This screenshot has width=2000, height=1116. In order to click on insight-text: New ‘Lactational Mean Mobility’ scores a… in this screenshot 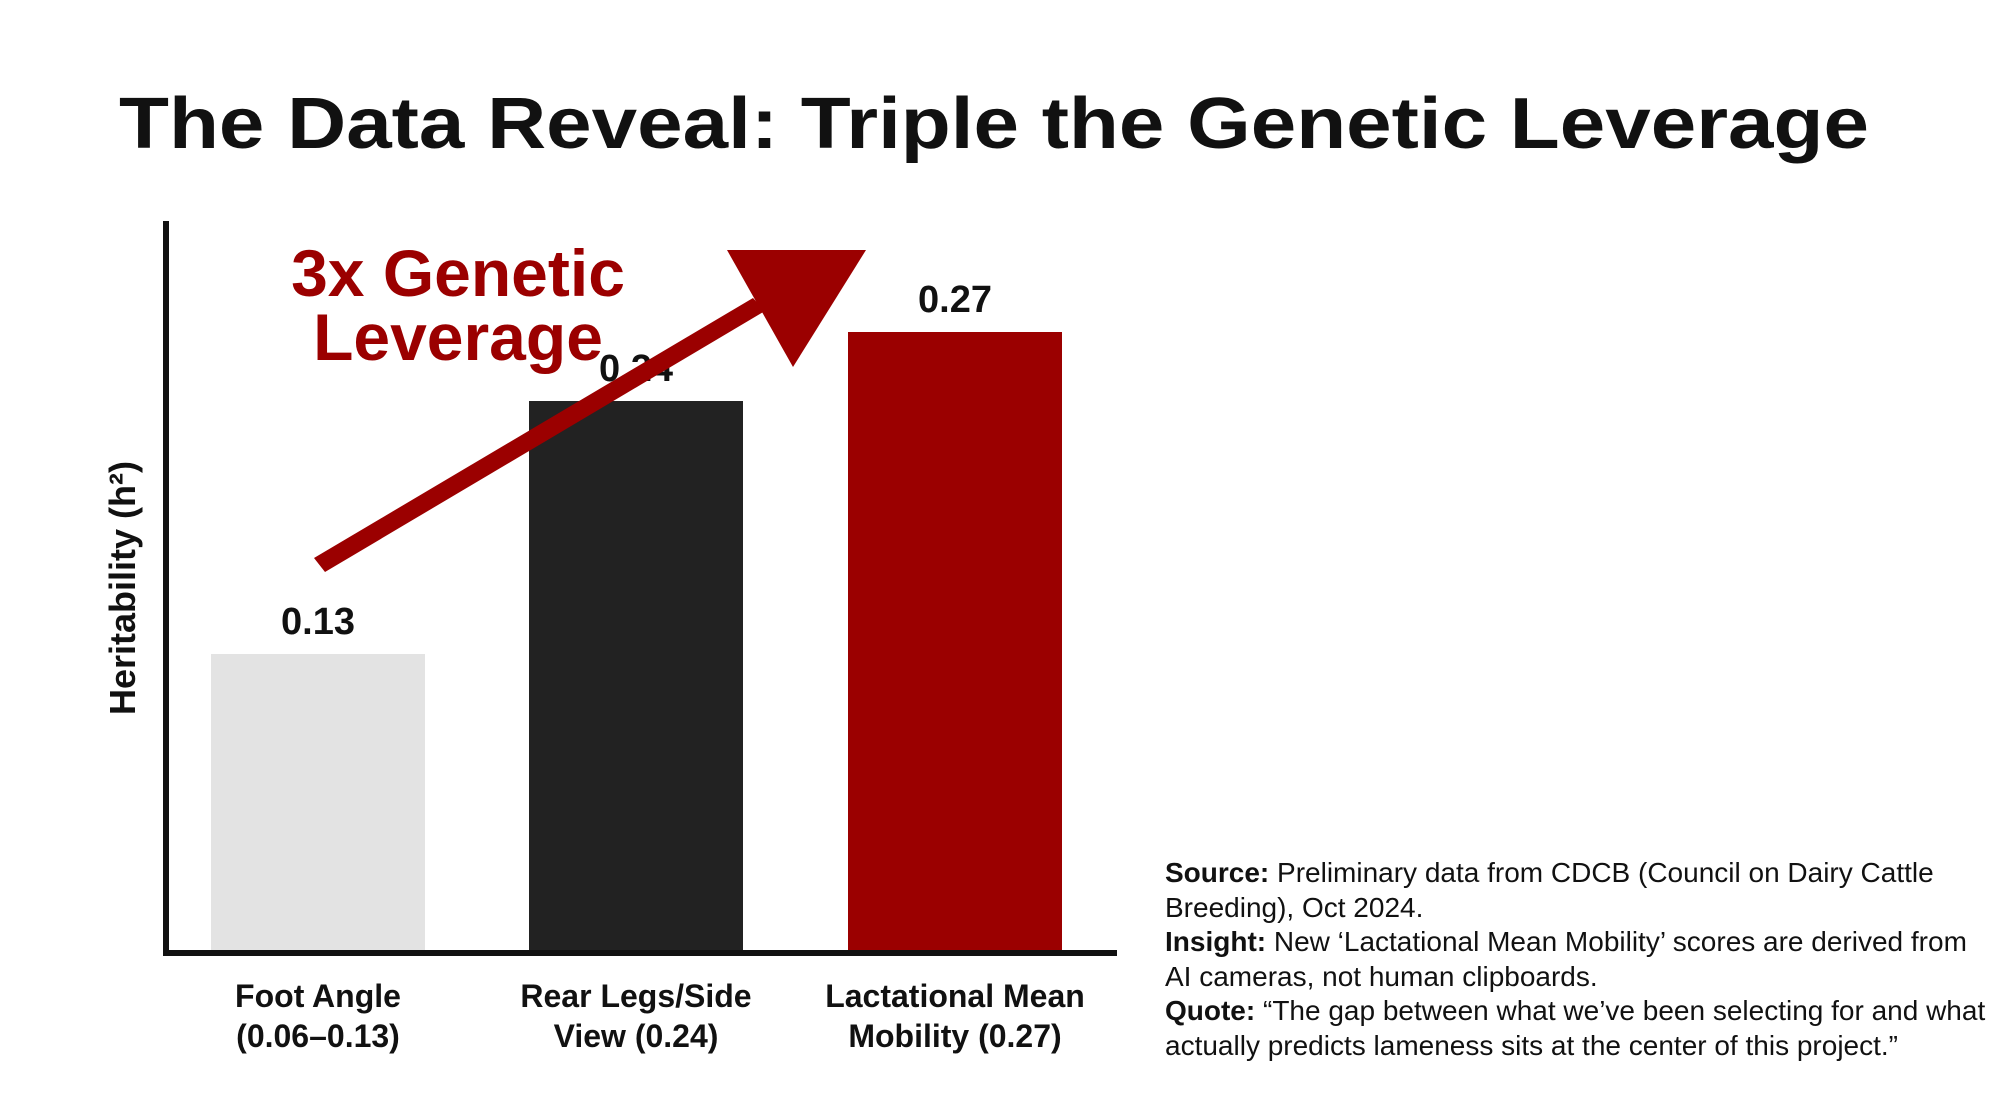, I will do `click(1566, 959)`.